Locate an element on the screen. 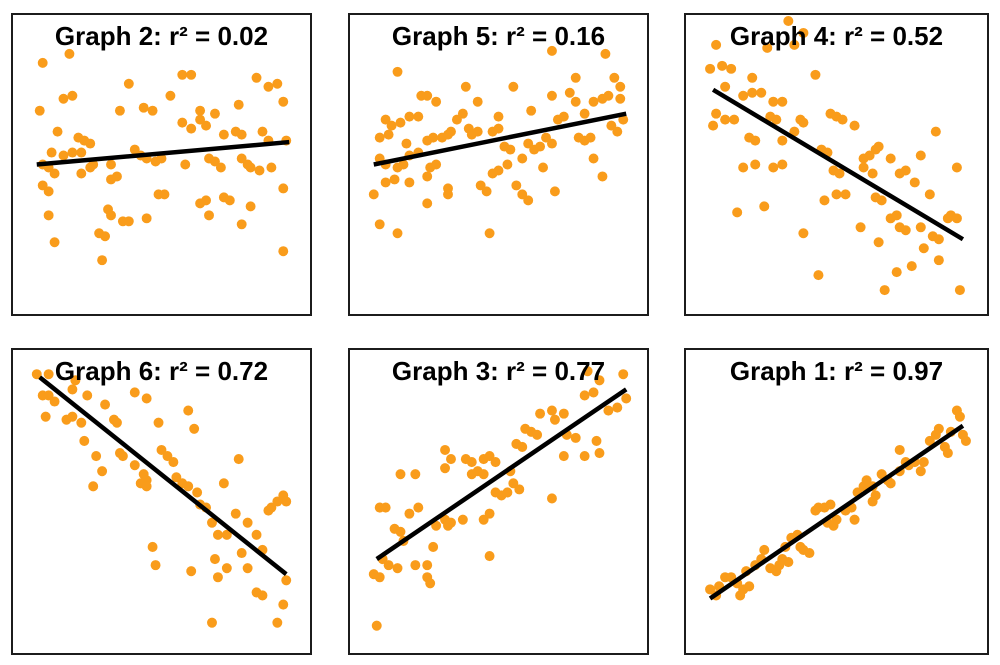  panel-graph-3: Graph 3: r² = 0.77 is located at coordinates (498, 501).